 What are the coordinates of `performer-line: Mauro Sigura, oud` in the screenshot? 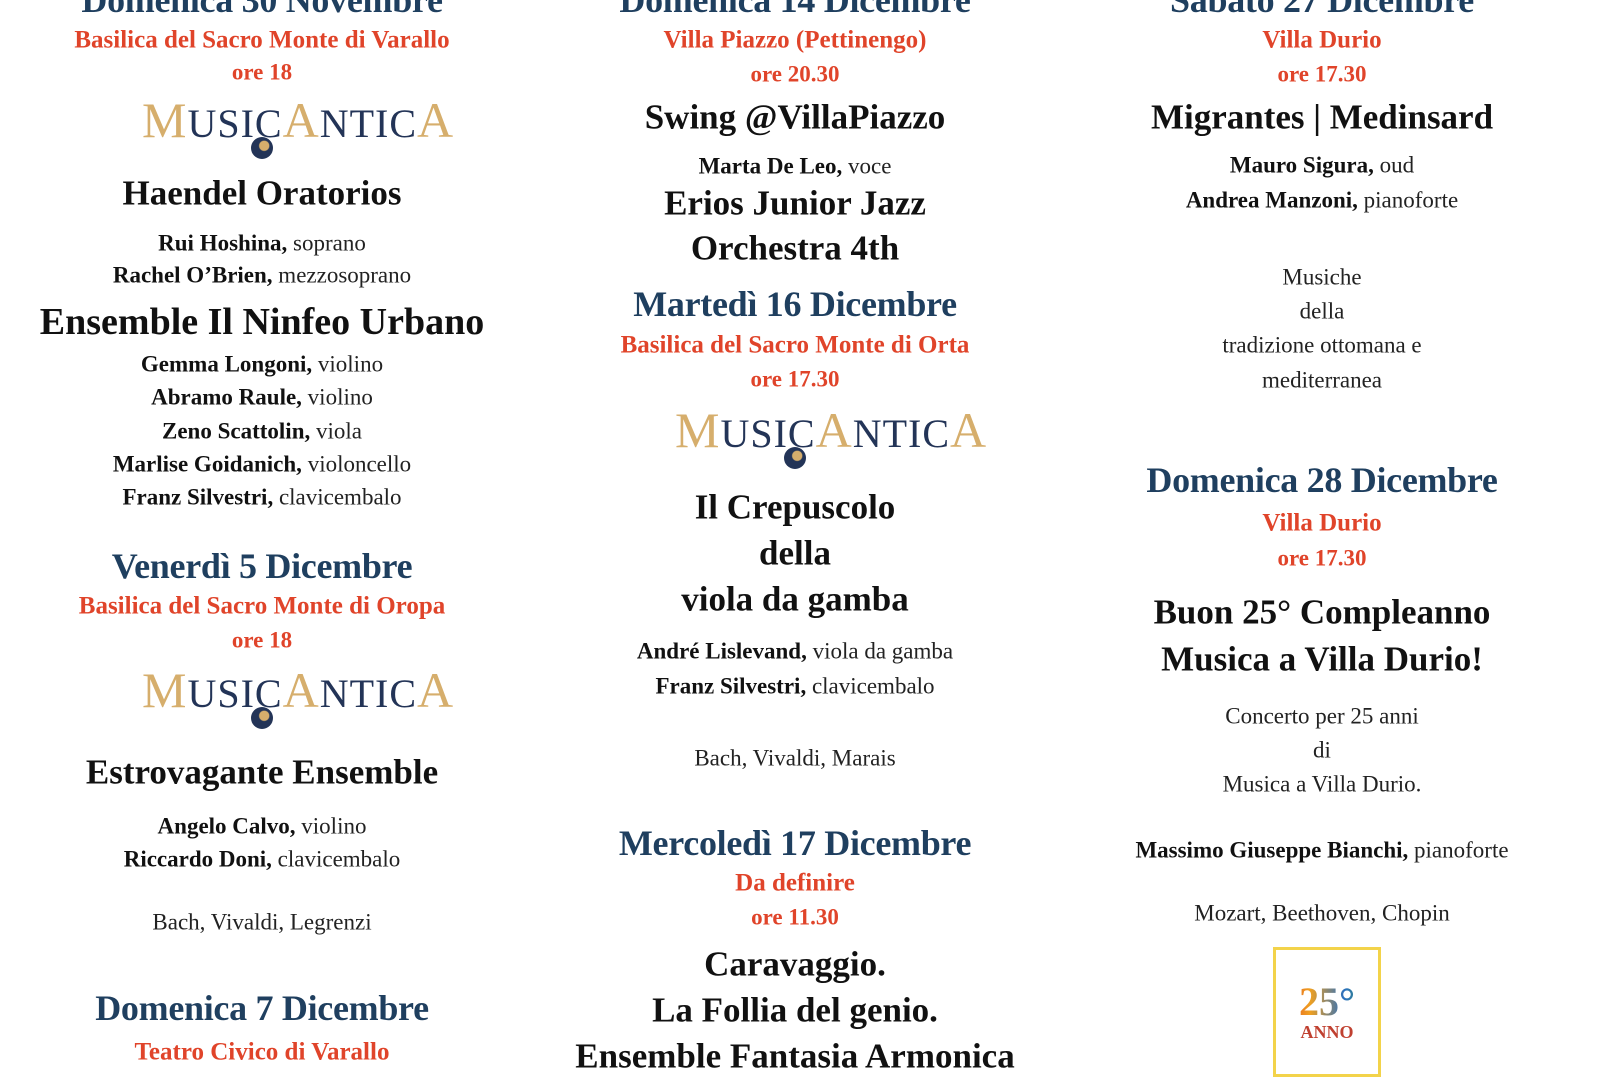 It's located at (1322, 165).